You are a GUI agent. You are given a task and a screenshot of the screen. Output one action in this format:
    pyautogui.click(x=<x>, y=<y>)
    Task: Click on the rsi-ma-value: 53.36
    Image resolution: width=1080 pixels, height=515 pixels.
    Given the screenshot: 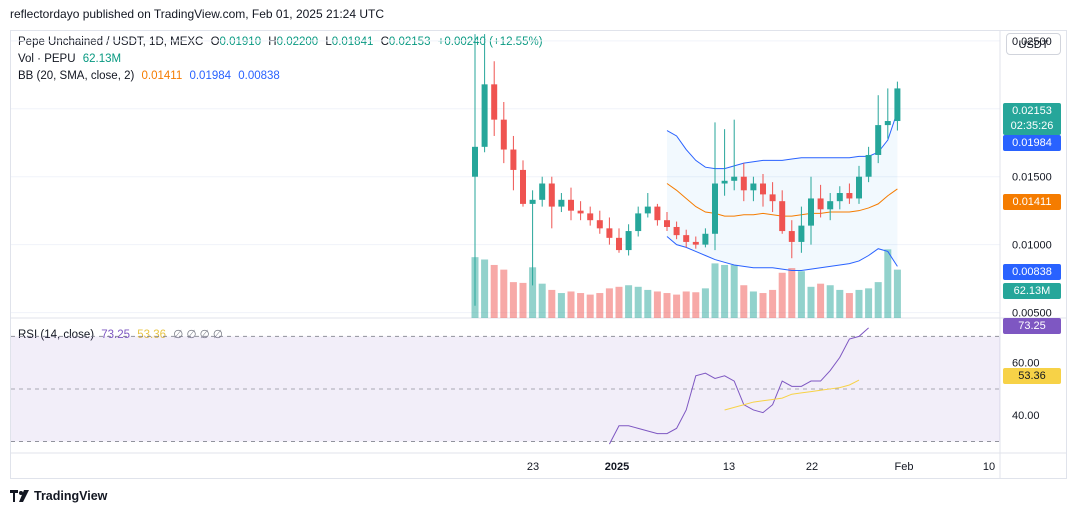 What is the action you would take?
    pyautogui.click(x=152, y=335)
    